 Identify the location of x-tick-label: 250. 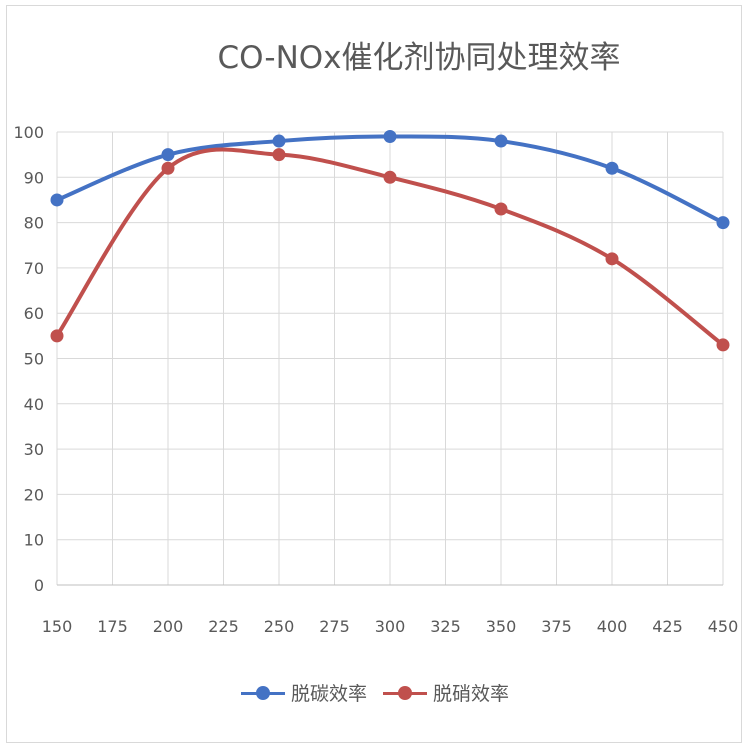
(279, 626).